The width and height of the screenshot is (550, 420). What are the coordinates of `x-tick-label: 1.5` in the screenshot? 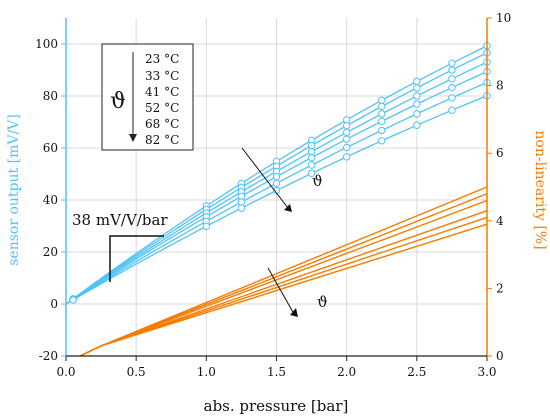 It's located at (276, 372).